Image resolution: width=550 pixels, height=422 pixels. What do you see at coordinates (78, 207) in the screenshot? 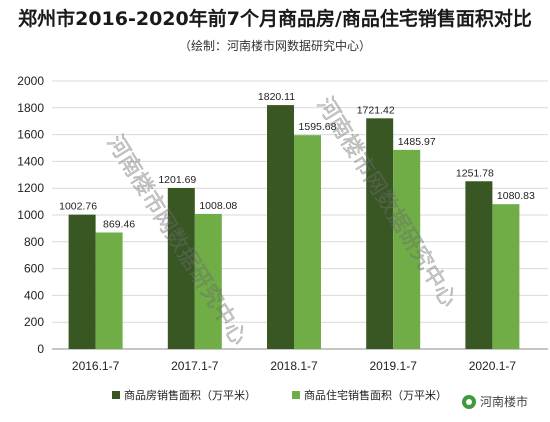
I see `data-label: 1002.76` at bounding box center [78, 207].